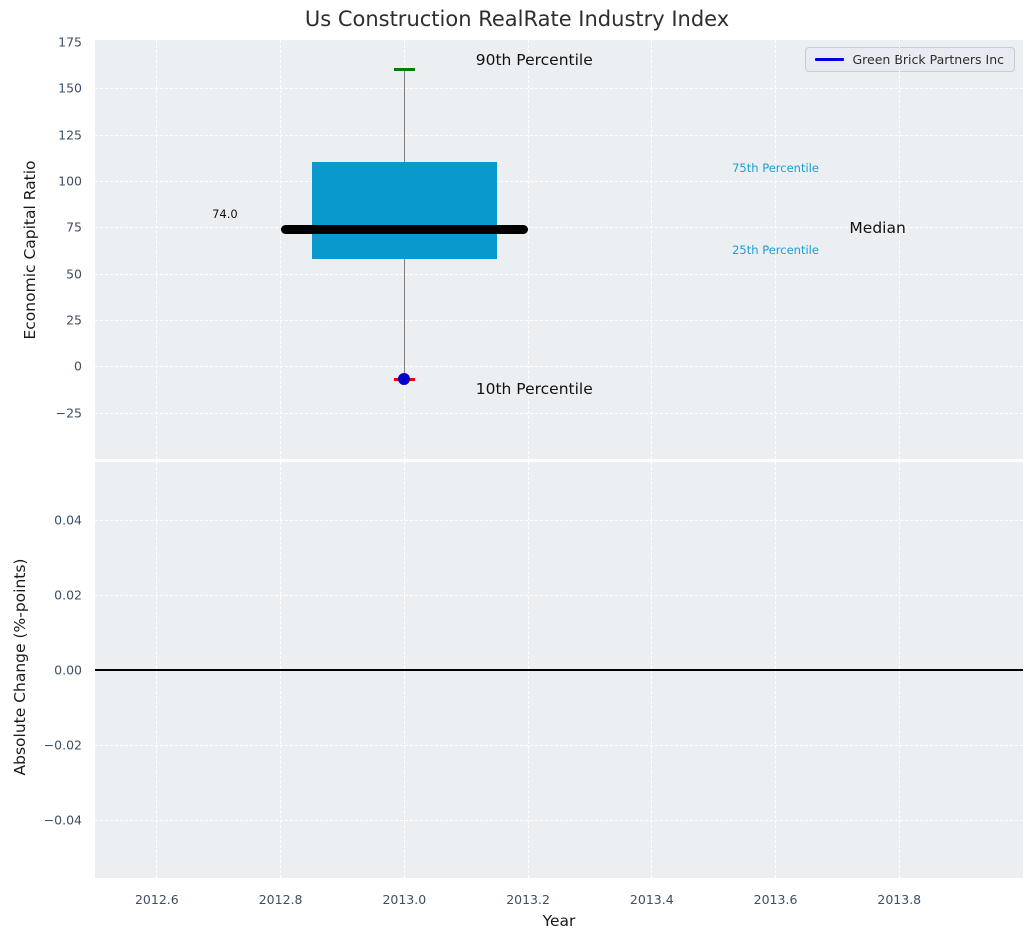  I want to click on top-y-tick-label: 0, so click(78, 366).